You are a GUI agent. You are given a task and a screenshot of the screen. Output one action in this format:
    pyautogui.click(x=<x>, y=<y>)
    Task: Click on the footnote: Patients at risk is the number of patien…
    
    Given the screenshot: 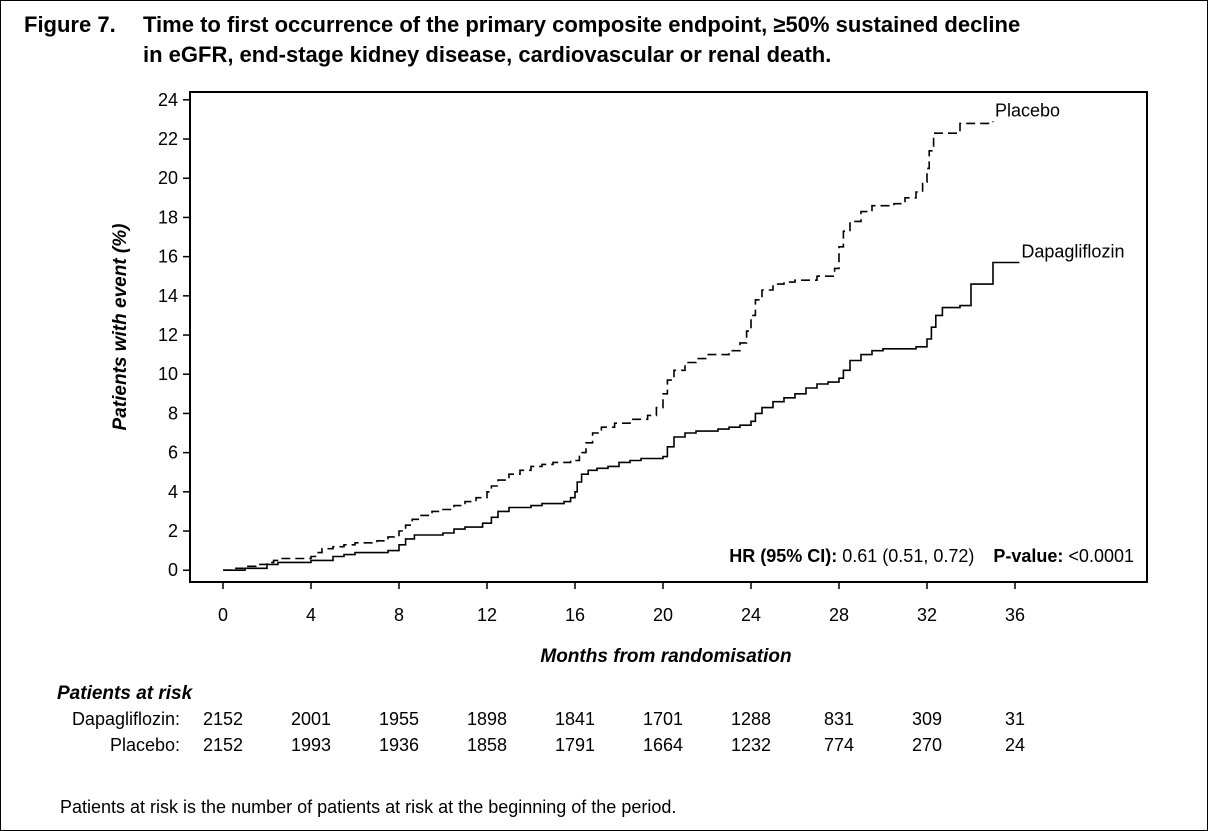 What is the action you would take?
    pyautogui.click(x=368, y=807)
    